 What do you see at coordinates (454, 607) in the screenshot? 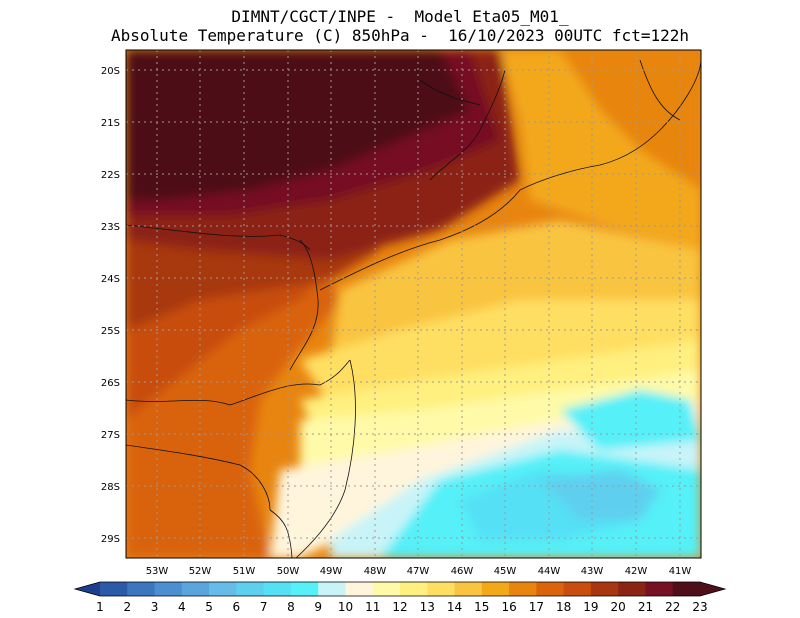
I see `colorbar-label: 14` at bounding box center [454, 607].